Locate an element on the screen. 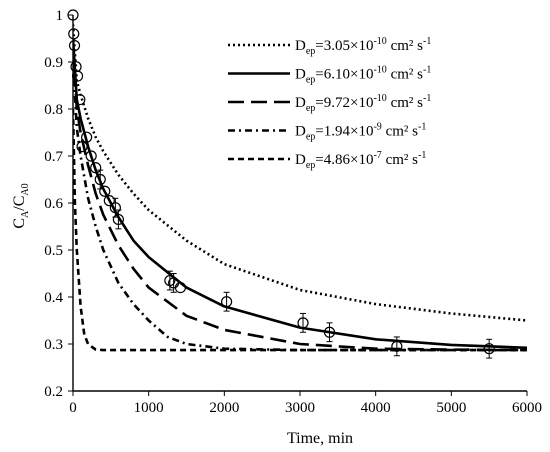 Image resolution: width=550 pixels, height=452 pixels. x-tick-label: 6000 is located at coordinates (527, 408).